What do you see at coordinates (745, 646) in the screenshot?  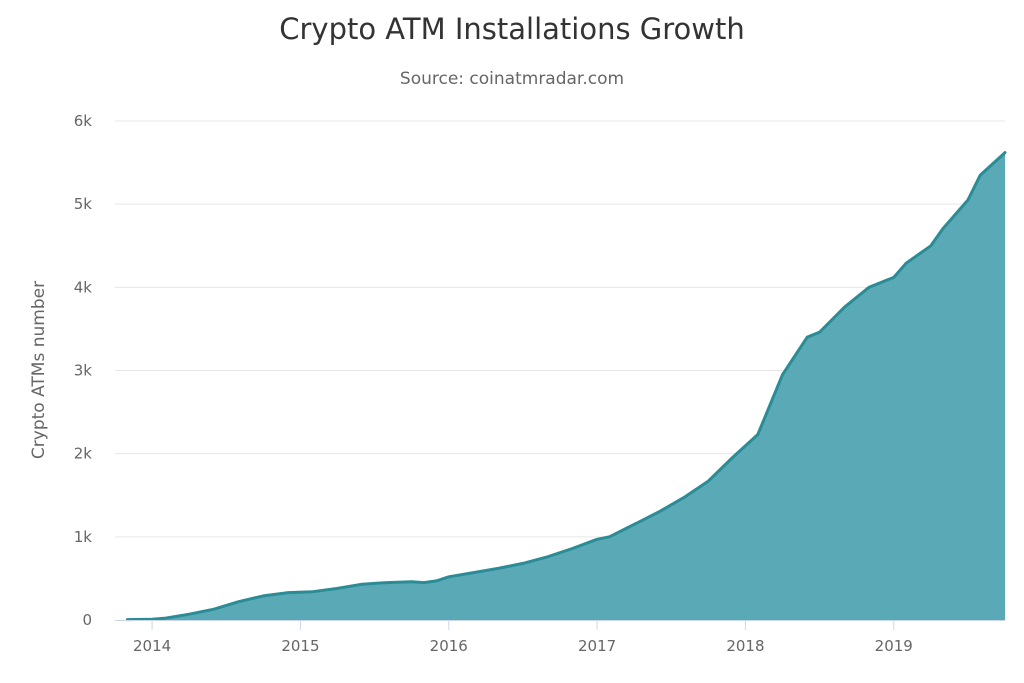 I see `x-tick-label: 2018` at bounding box center [745, 646].